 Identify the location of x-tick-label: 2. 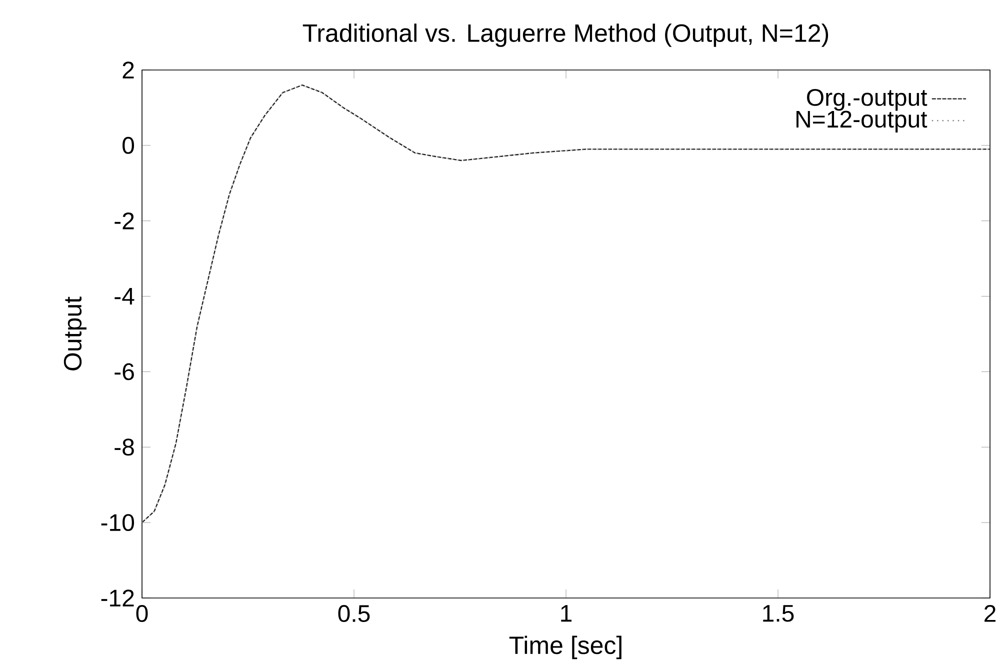
(990, 613).